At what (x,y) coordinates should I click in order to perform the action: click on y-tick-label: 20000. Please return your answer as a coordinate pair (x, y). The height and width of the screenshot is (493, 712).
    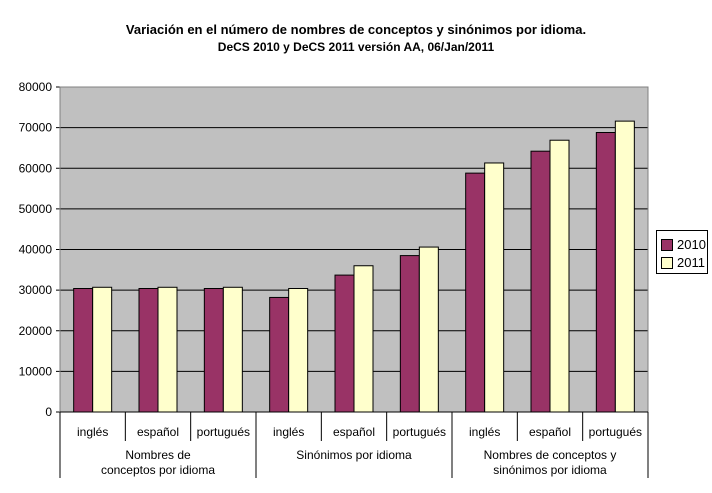
    Looking at the image, I should click on (36, 331).